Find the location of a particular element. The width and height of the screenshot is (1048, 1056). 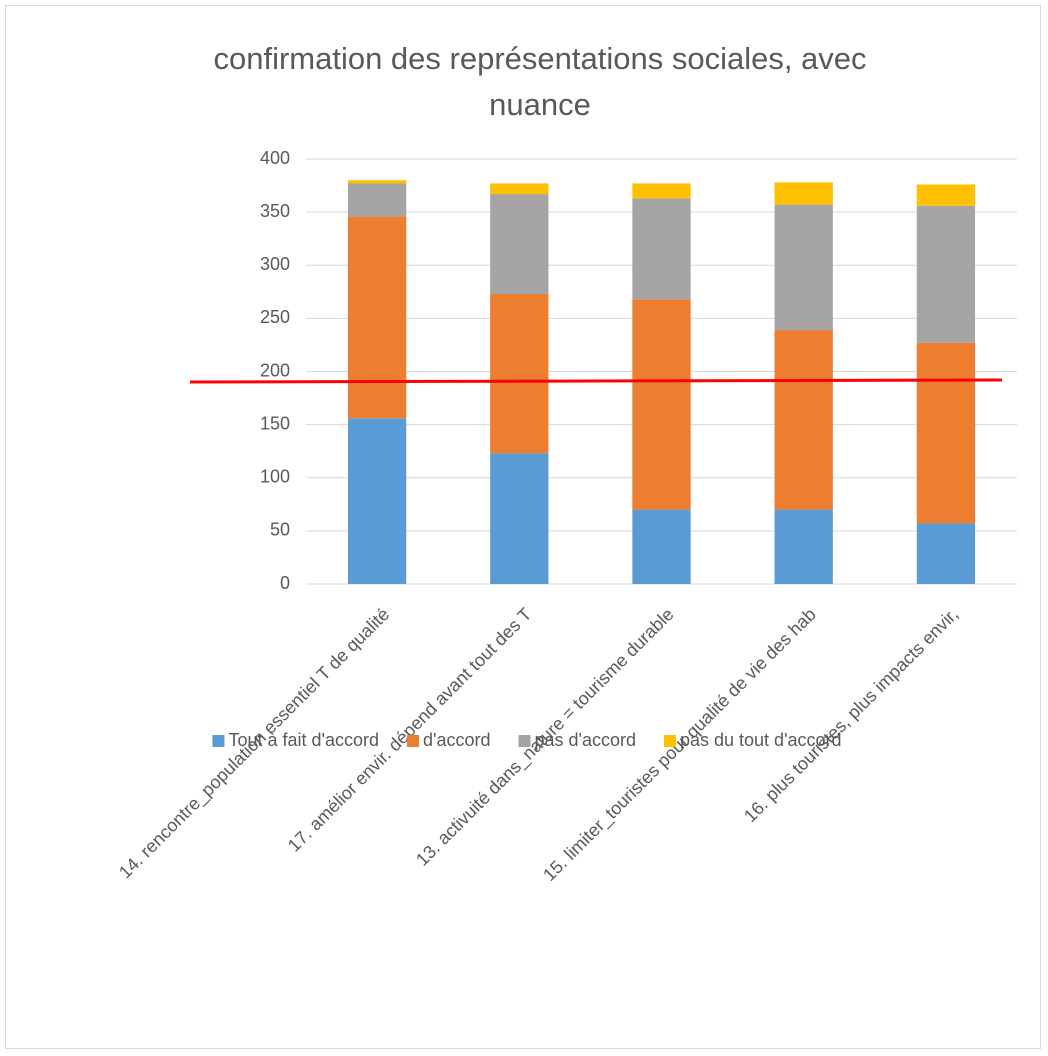

y-tick-label: 250 is located at coordinates (275, 317).